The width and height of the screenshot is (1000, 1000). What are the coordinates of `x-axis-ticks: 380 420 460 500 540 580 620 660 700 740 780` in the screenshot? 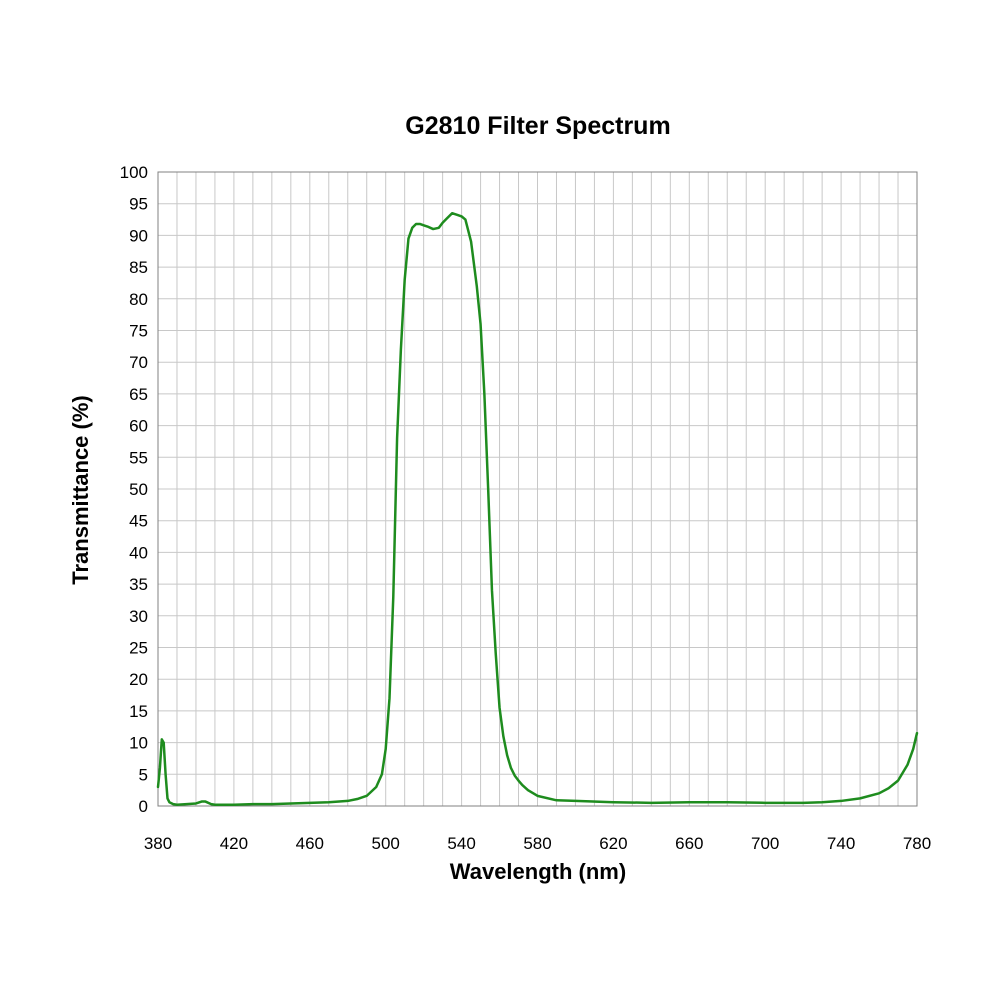 It's located at (537, 843).